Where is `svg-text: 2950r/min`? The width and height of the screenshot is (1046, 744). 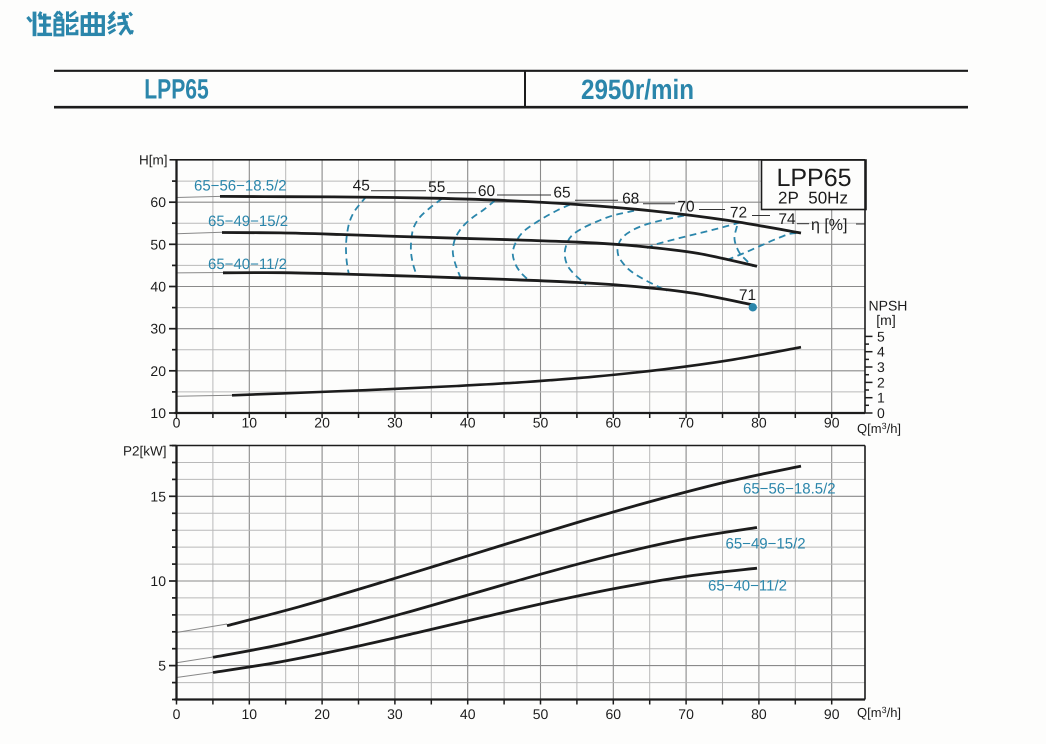 svg-text: 2950r/min is located at coordinates (637, 89).